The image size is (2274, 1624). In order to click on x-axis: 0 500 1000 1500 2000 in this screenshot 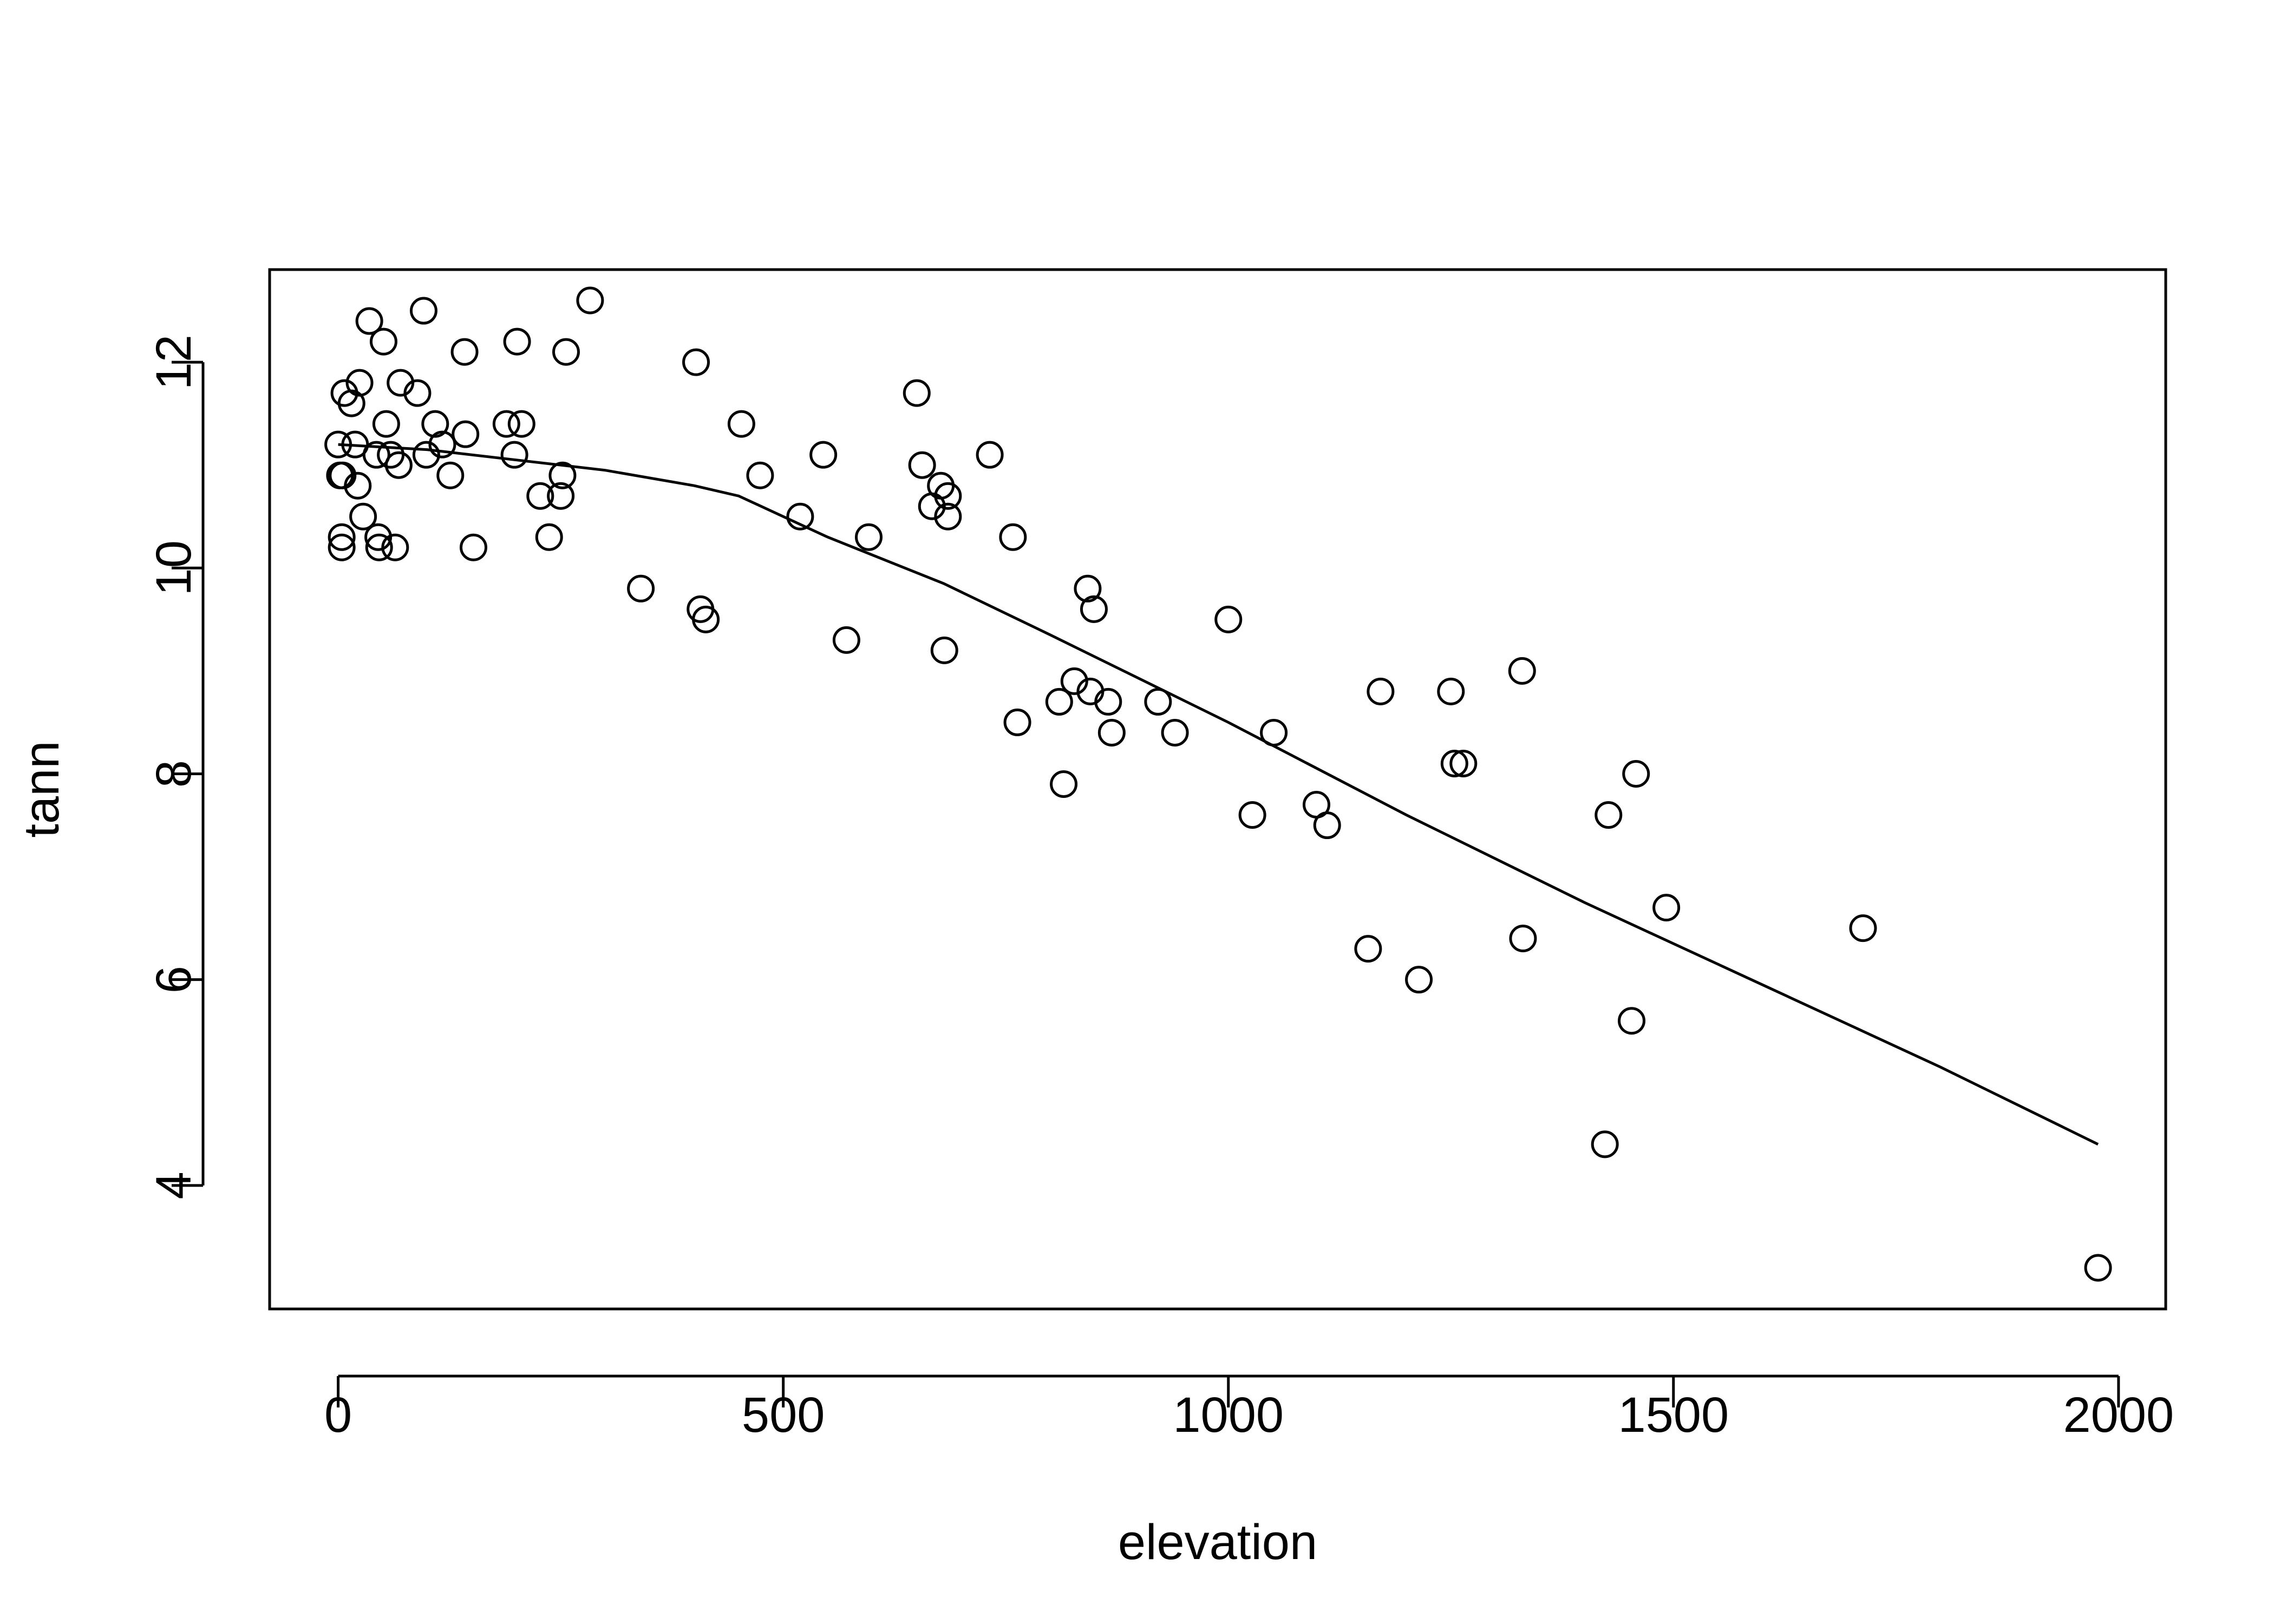, I will do `click(1249, 1408)`.